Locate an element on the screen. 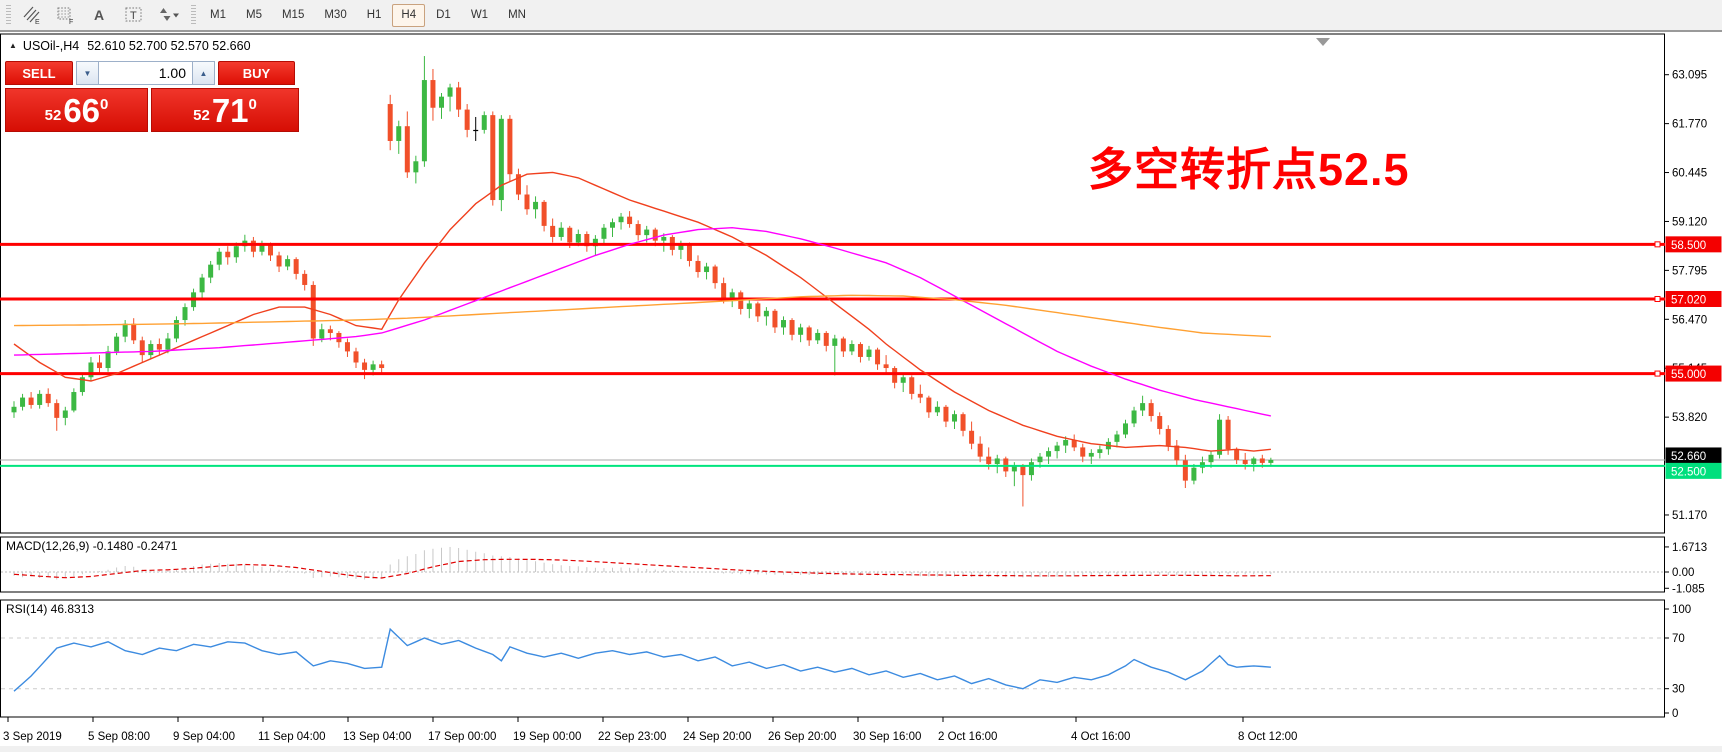 This screenshot has width=1722, height=752. chart-title: ▲ USOil-,H4 52.610 52.700 52.570 52.660 is located at coordinates (130, 46).